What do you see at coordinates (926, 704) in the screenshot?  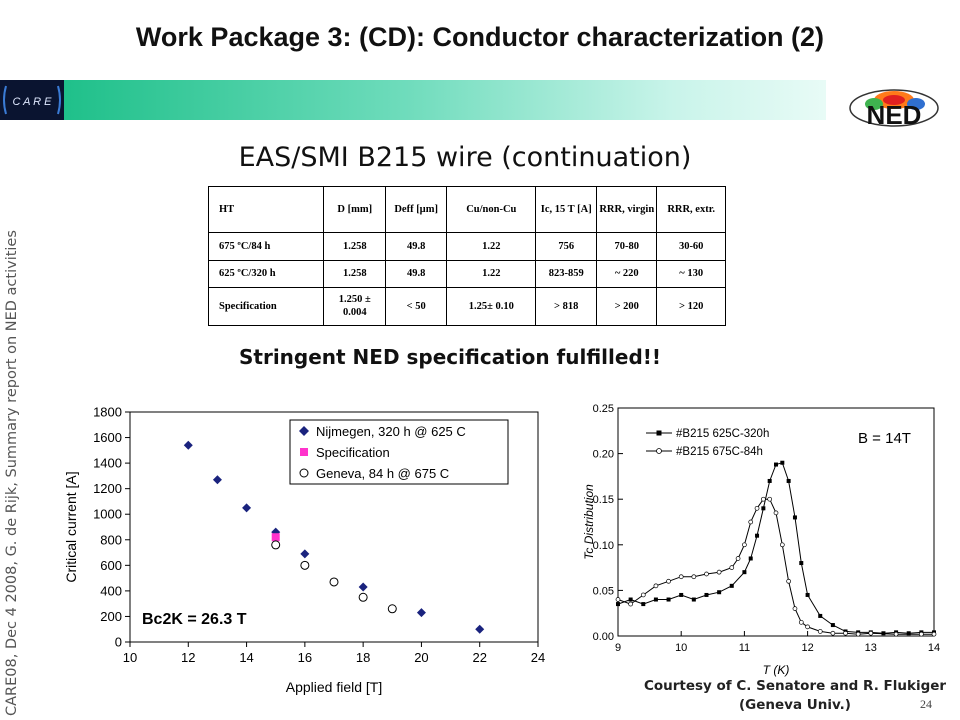 I see `page-number: 24` at bounding box center [926, 704].